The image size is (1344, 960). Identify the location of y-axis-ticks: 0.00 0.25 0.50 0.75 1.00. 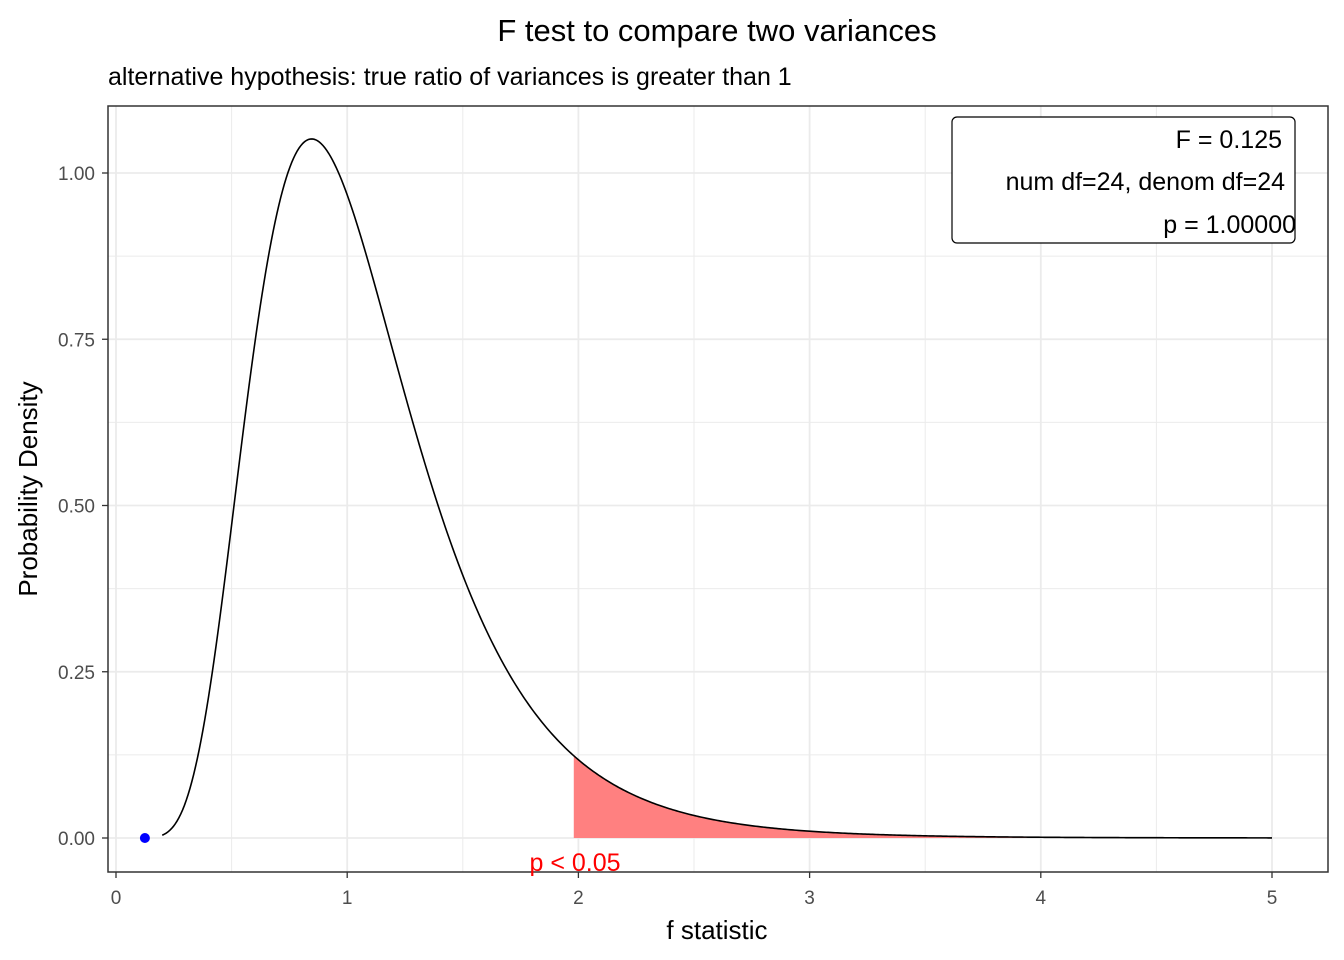
(83, 507).